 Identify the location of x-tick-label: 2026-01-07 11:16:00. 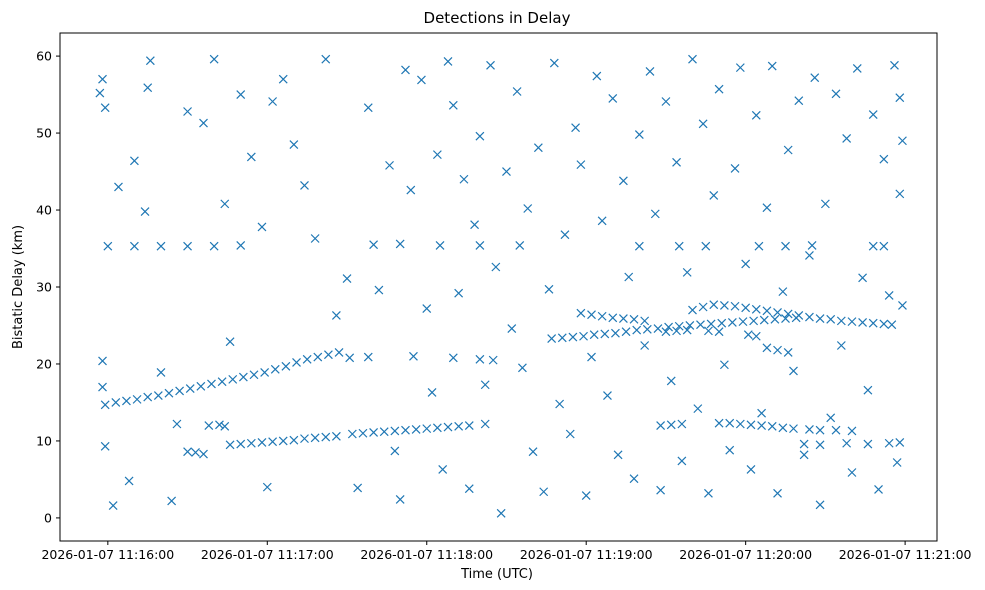
(107, 554).